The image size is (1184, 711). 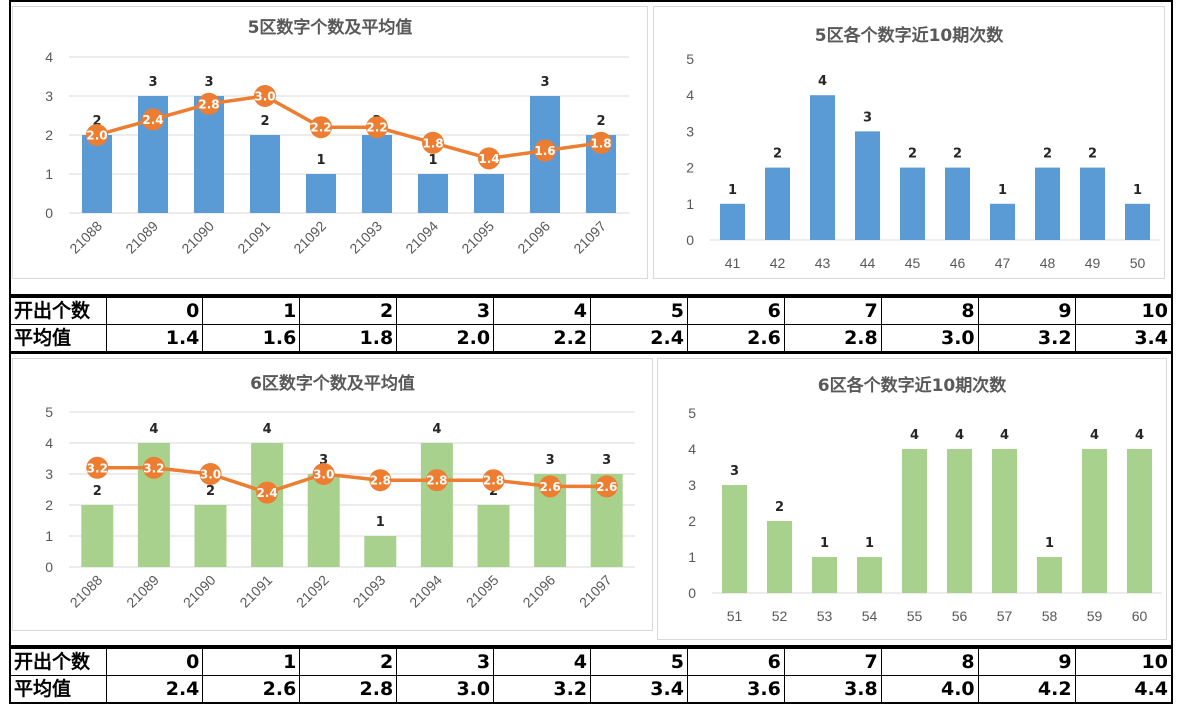 What do you see at coordinates (154, 689) in the screenshot?
I see `zone6-avg-cell: 2.4` at bounding box center [154, 689].